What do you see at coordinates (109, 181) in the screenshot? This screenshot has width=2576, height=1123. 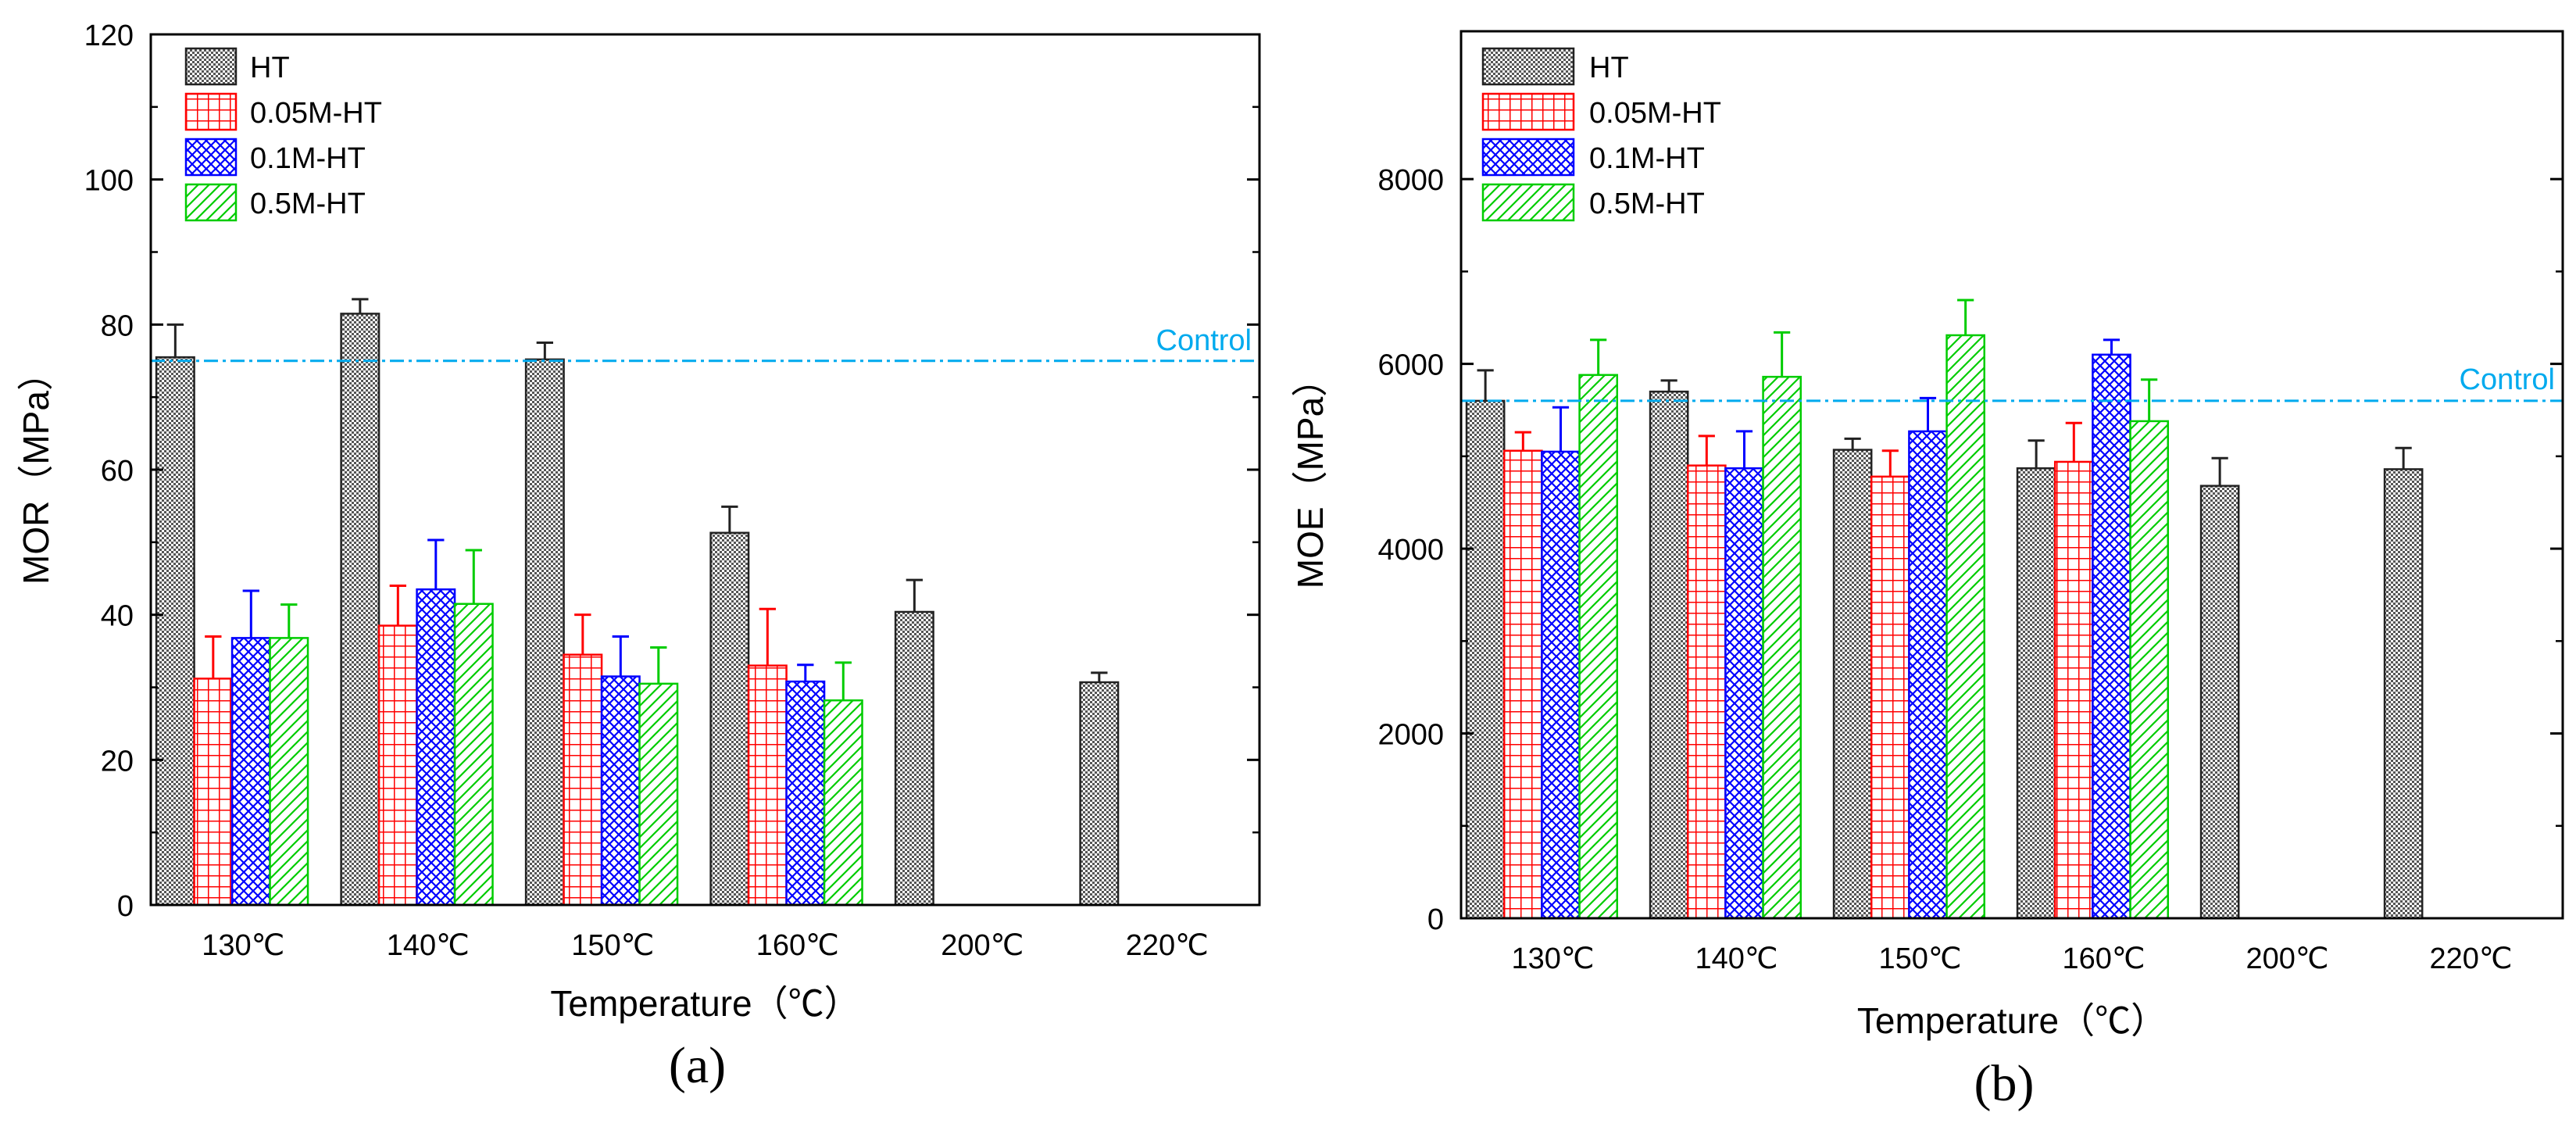 I see `y-tick-label-5: 100` at bounding box center [109, 181].